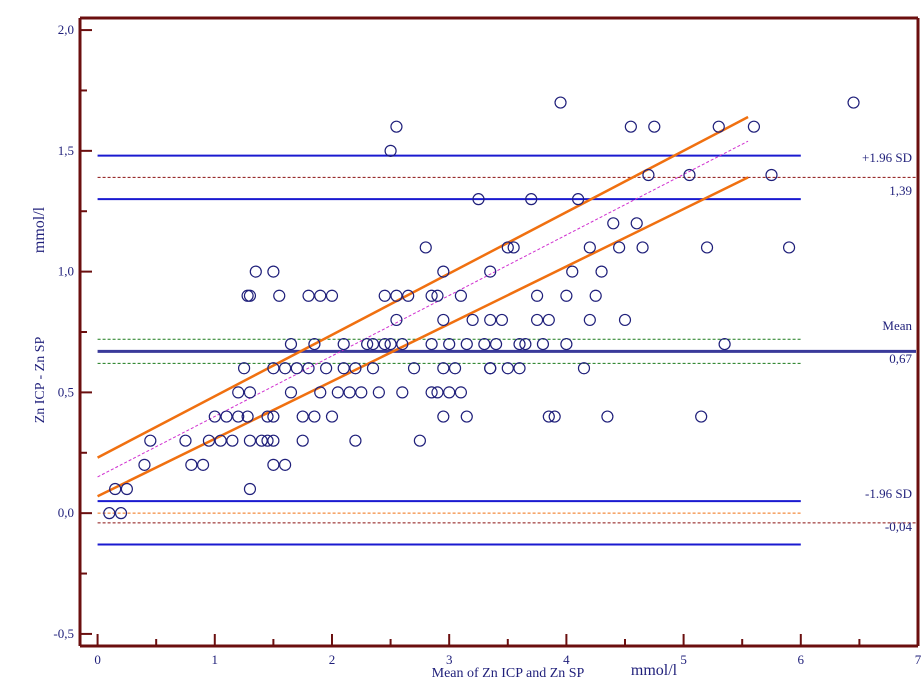 This screenshot has width=923, height=681. Describe the element at coordinates (66, 29) in the screenshot. I see `y-tick-label: 2,0` at that location.